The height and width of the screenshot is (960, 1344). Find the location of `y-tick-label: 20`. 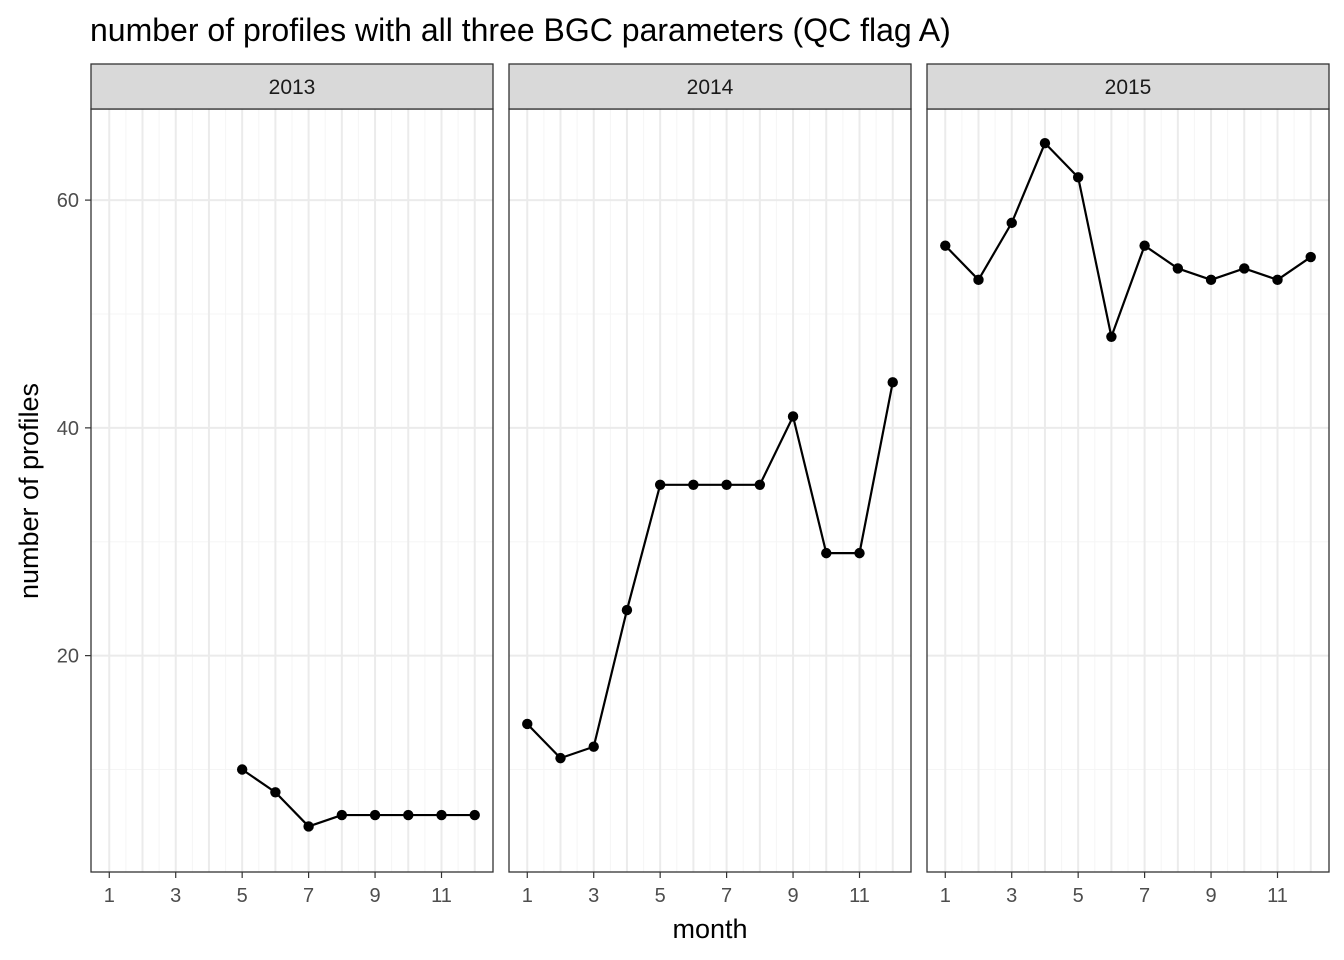

y-tick-label: 20 is located at coordinates (68, 657).